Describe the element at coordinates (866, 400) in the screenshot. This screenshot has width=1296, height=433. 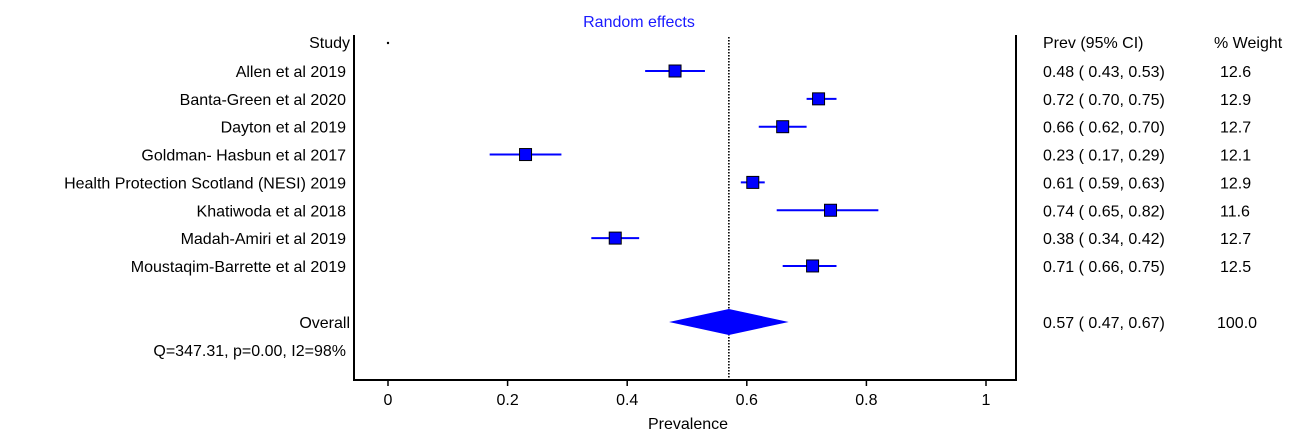
I see `x-tick-label: 0.8` at that location.